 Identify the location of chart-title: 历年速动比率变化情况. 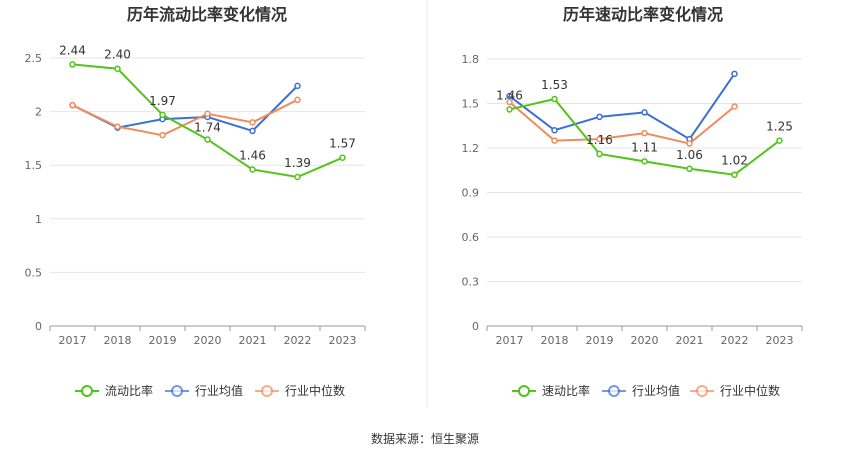
(643, 14).